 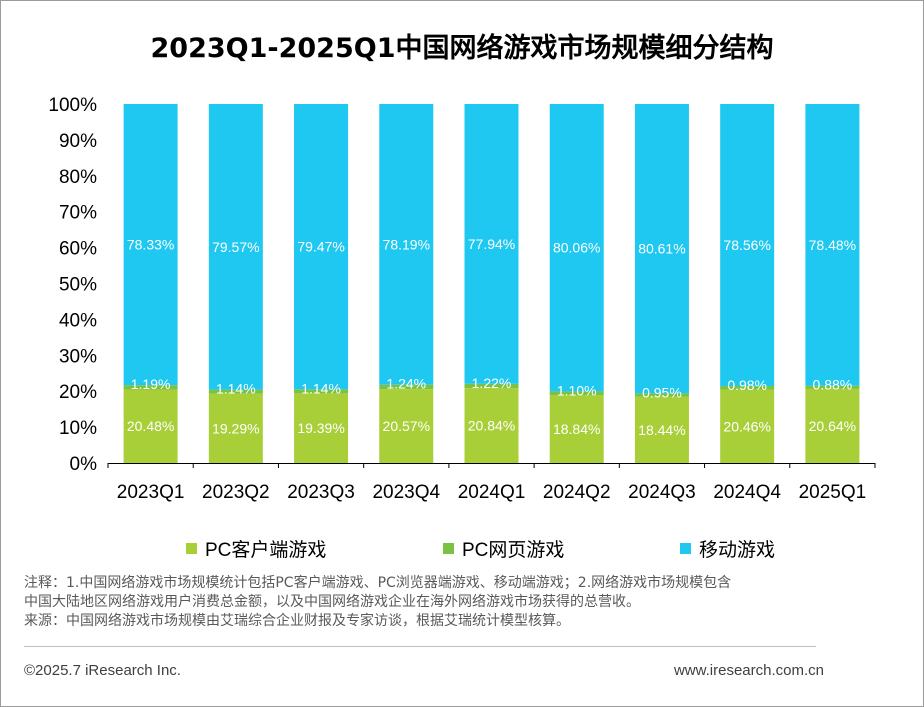 I want to click on data-label-mobile: 78.19%, so click(x=406, y=244).